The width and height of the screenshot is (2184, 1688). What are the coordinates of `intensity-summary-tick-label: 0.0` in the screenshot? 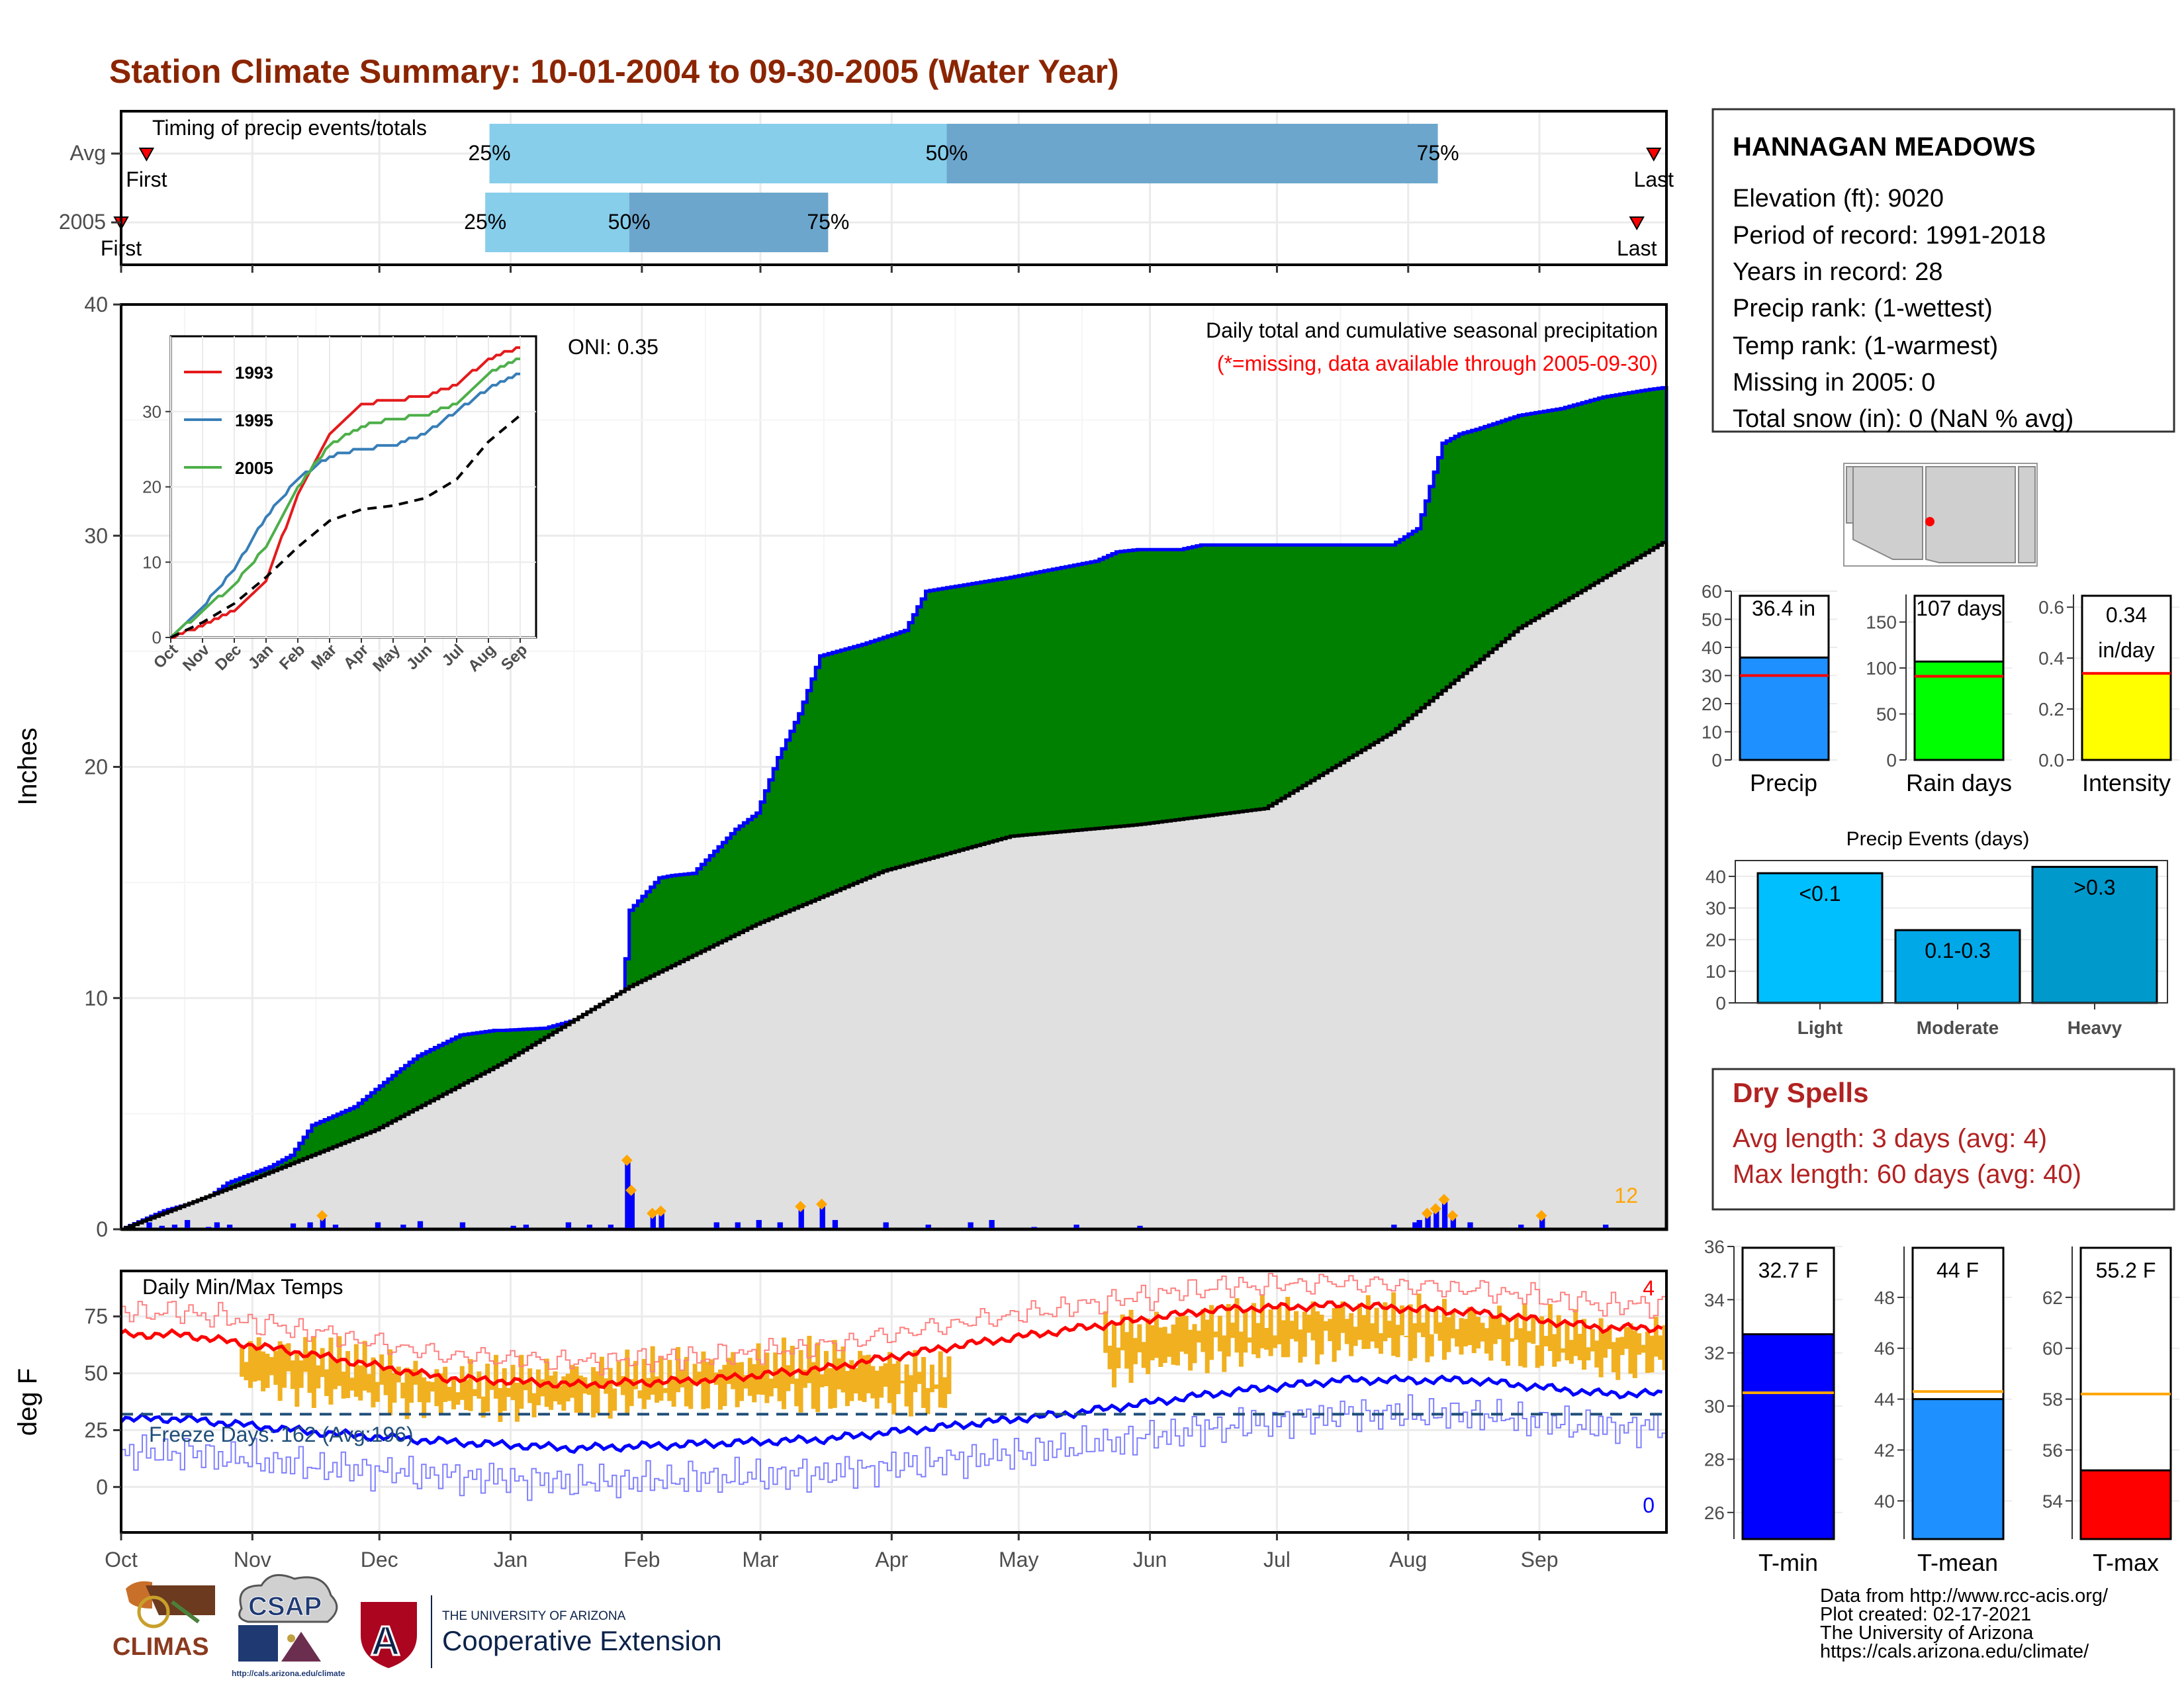 It's located at (2051, 760).